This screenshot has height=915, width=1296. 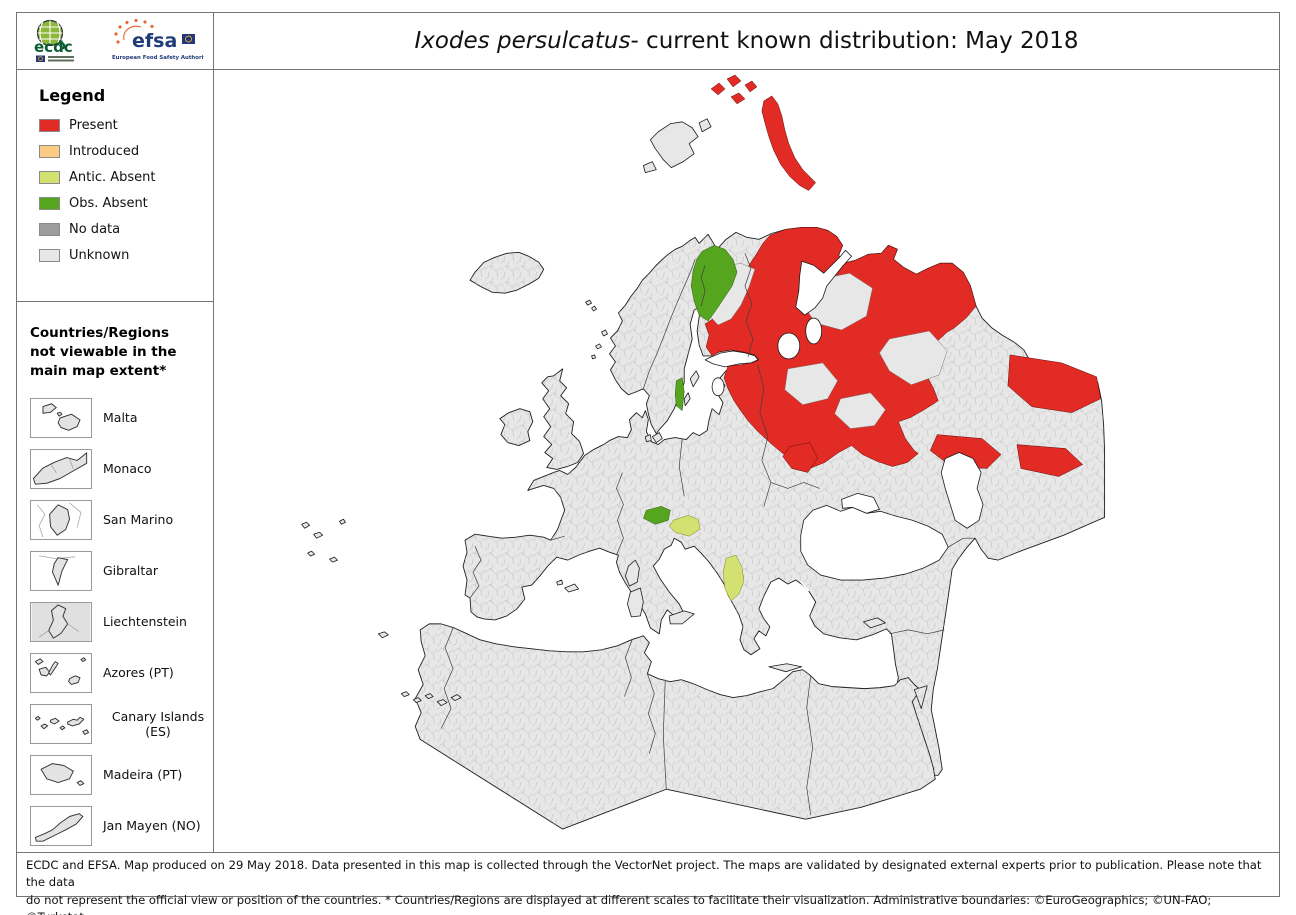 What do you see at coordinates (126, 229) in the screenshot?
I see `legend-item-no-data: No data` at bounding box center [126, 229].